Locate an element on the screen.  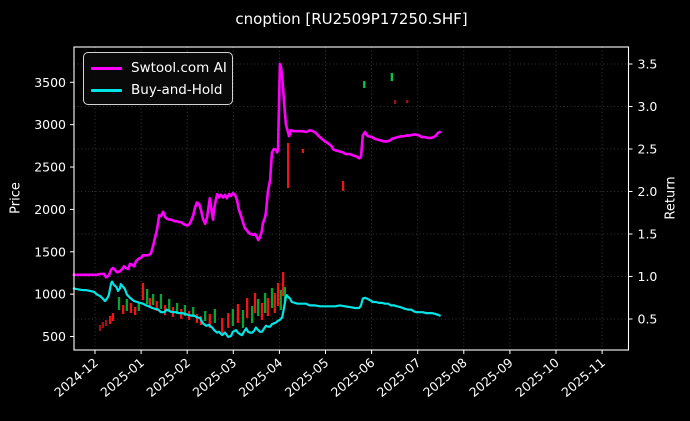
x-tick-label: 2025-03 is located at coordinates (215, 377).